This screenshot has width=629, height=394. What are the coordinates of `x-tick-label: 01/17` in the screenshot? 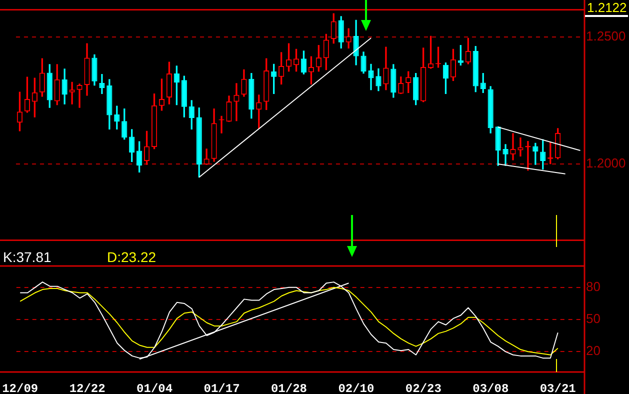 It's located at (222, 388).